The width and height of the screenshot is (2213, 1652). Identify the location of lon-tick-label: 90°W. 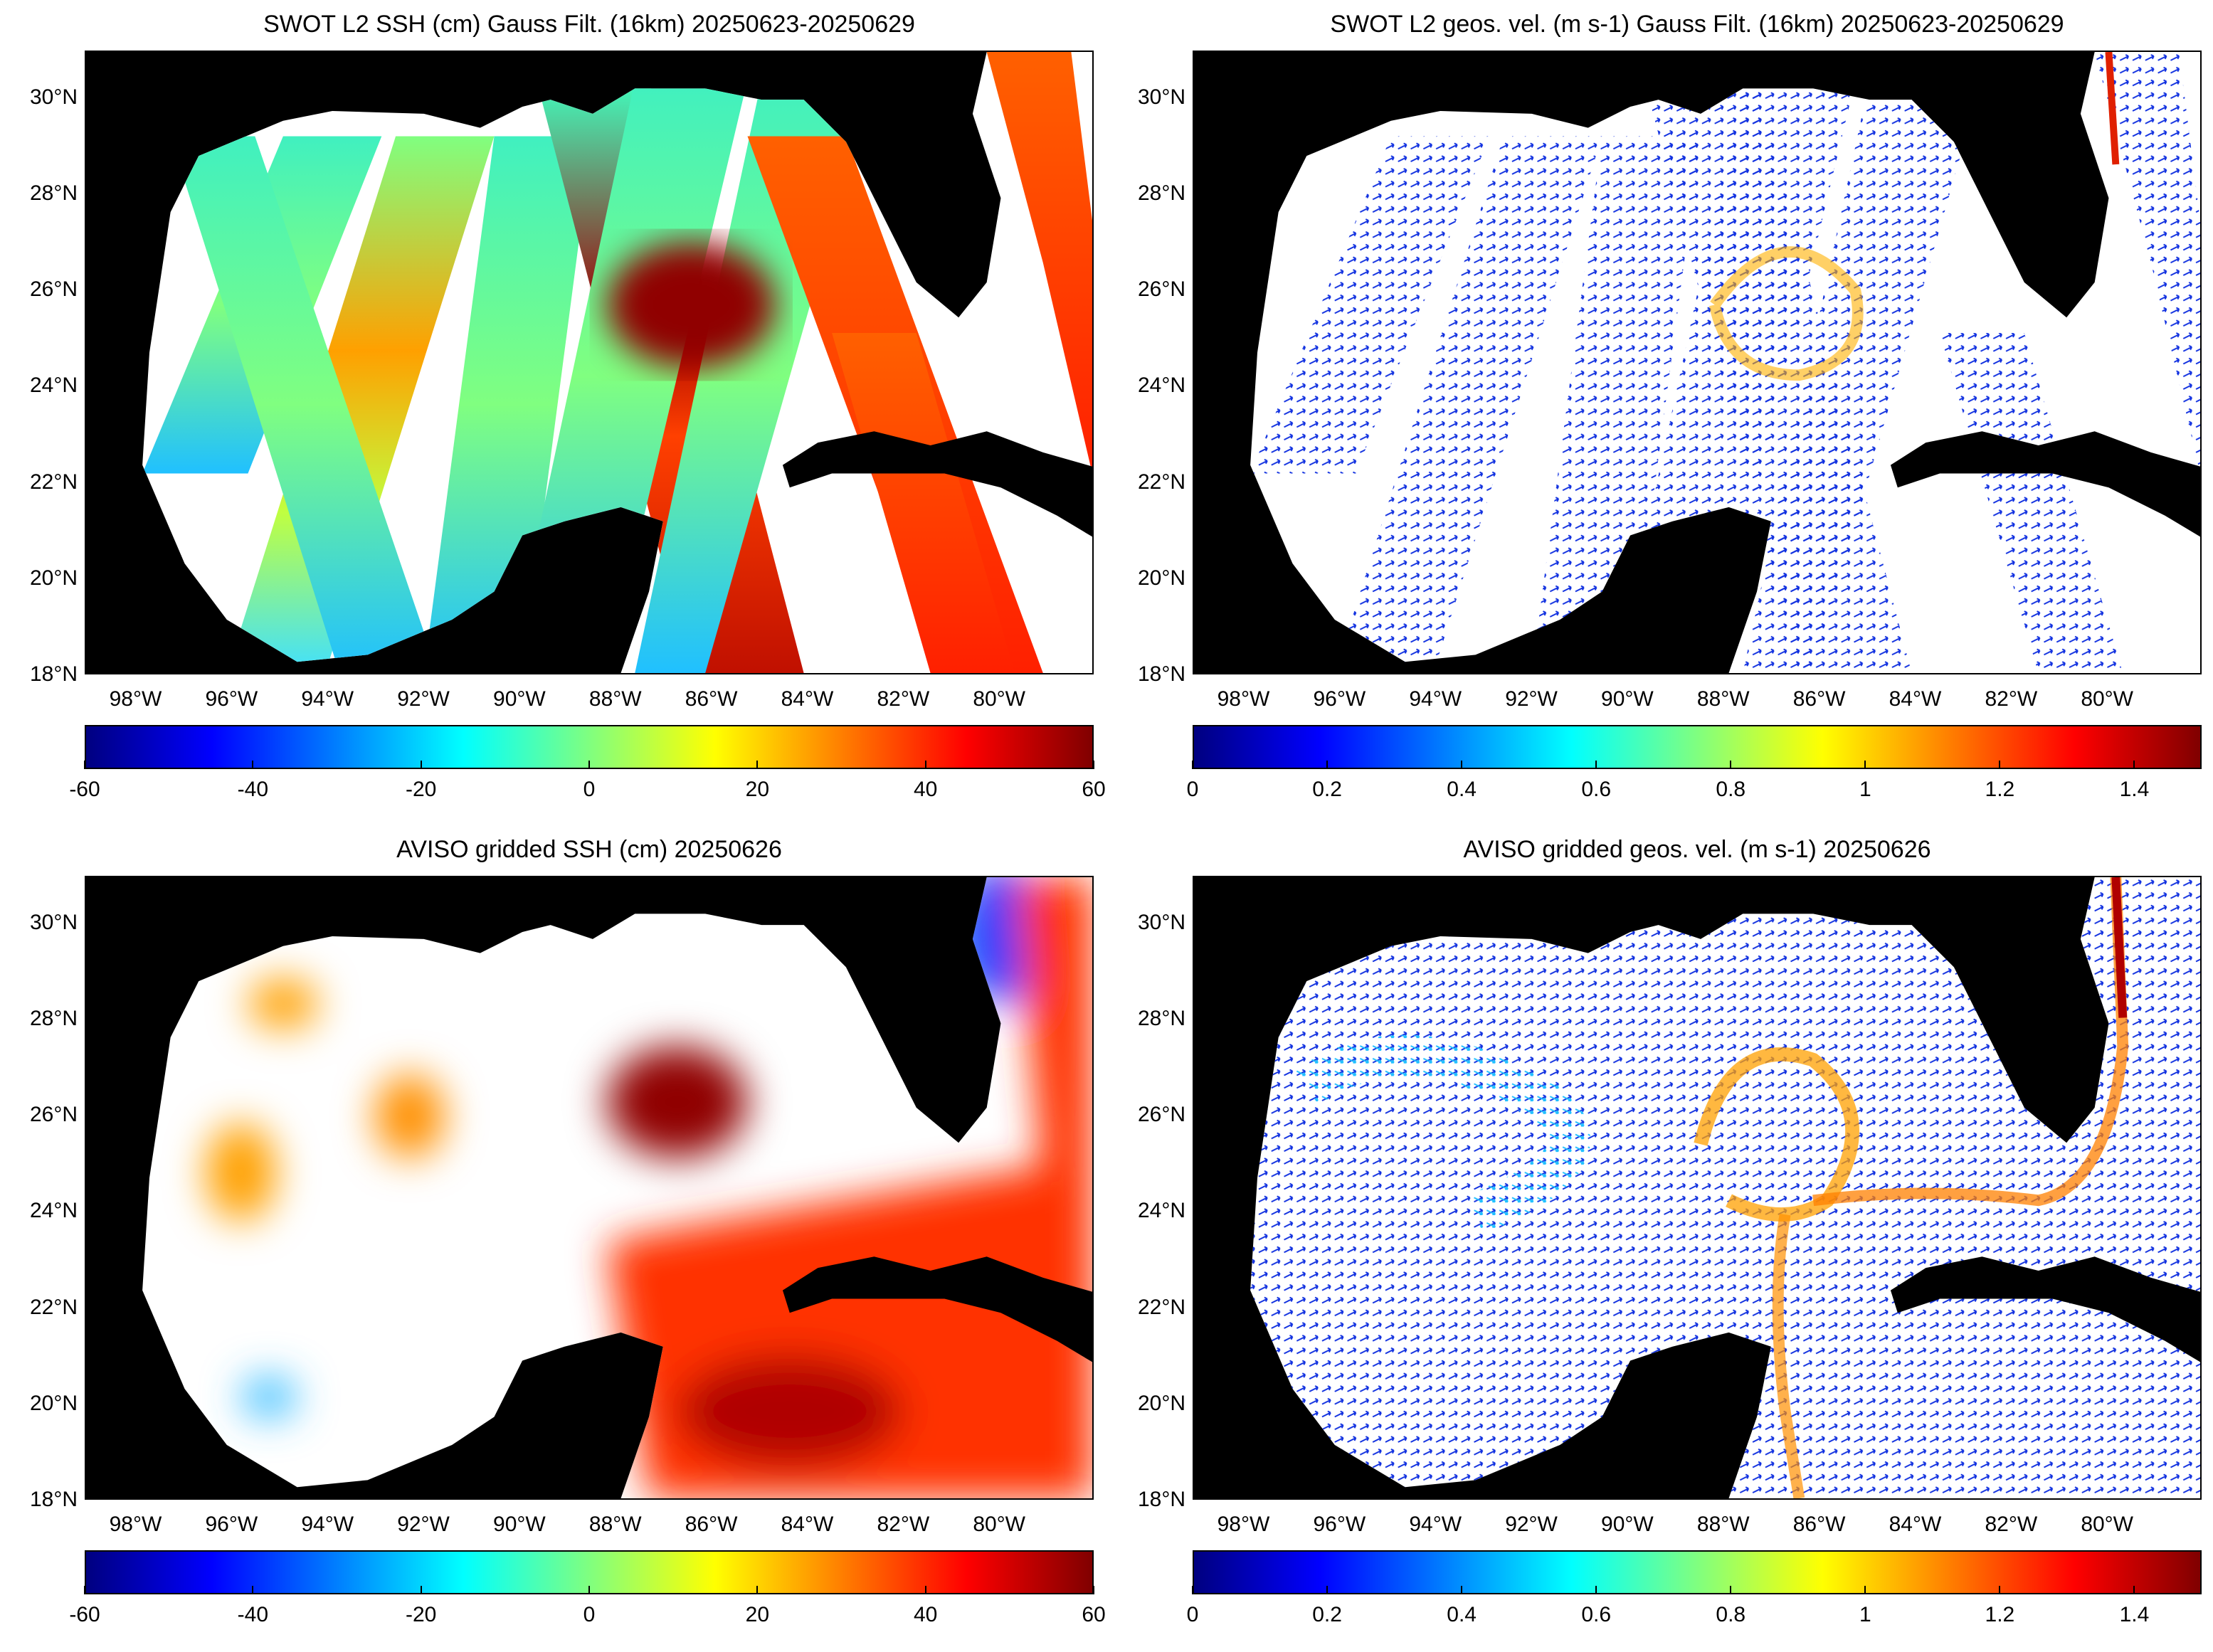
(519, 699).